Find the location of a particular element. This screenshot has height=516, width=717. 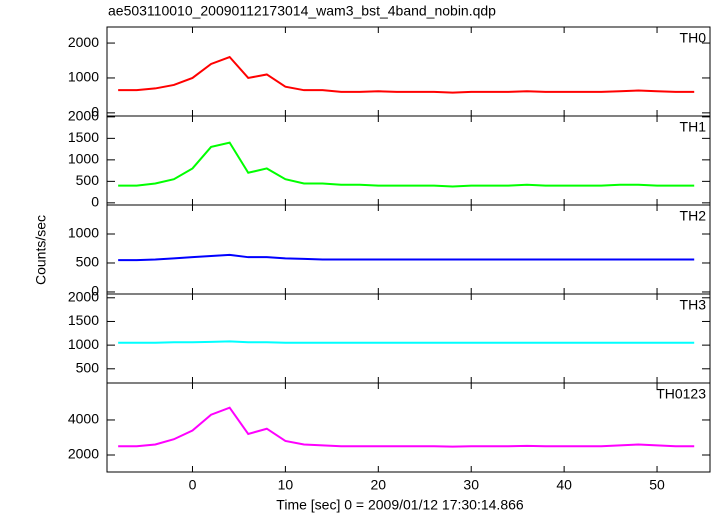

x-tick-label: 30 is located at coordinates (471, 485).